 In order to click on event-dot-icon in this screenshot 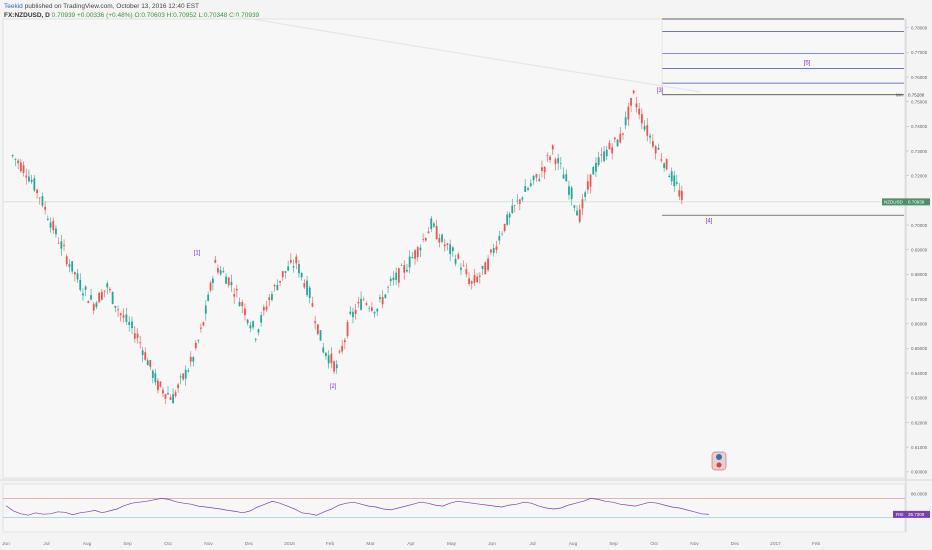, I will do `click(719, 457)`.